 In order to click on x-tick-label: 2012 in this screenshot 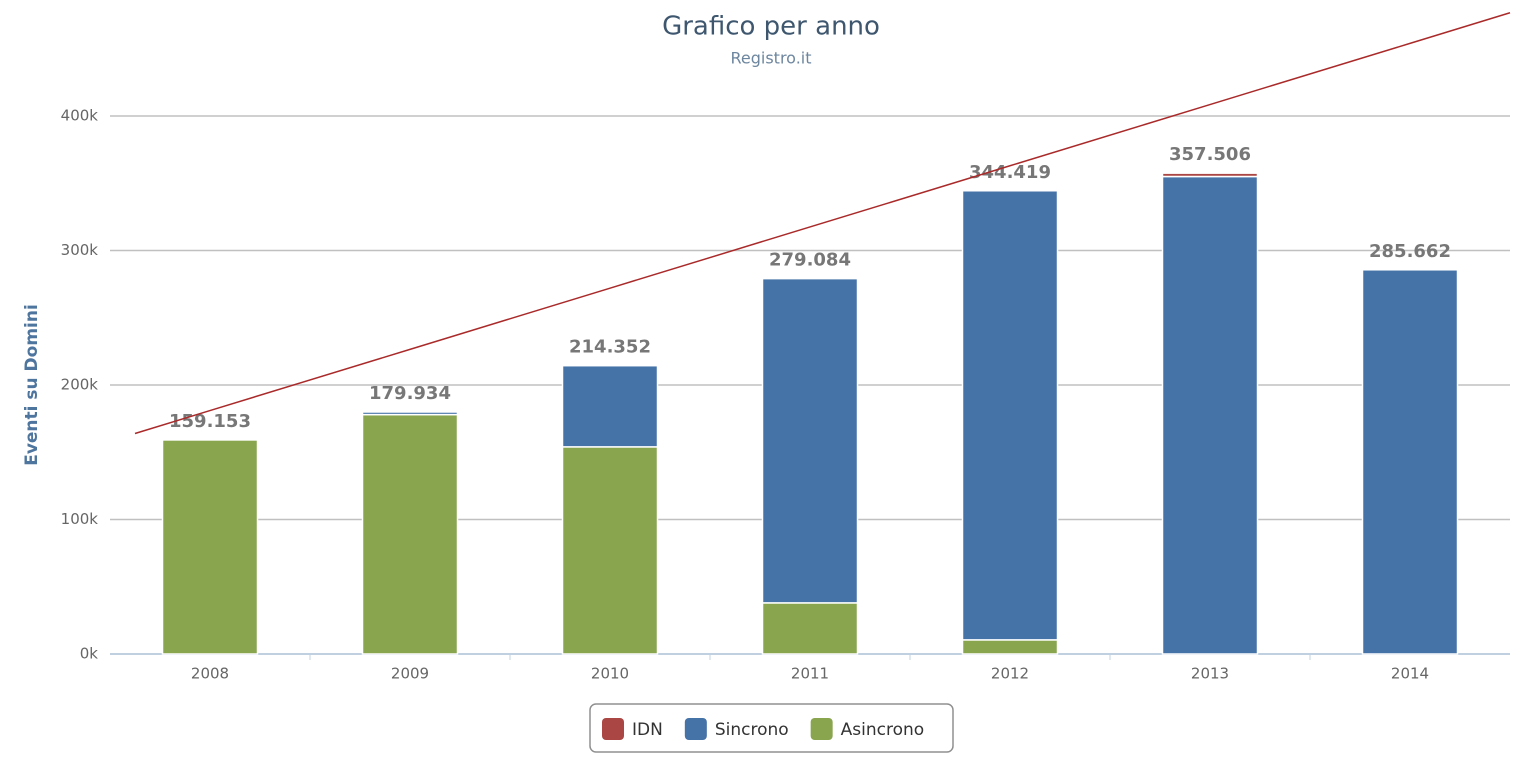, I will do `click(1010, 674)`.